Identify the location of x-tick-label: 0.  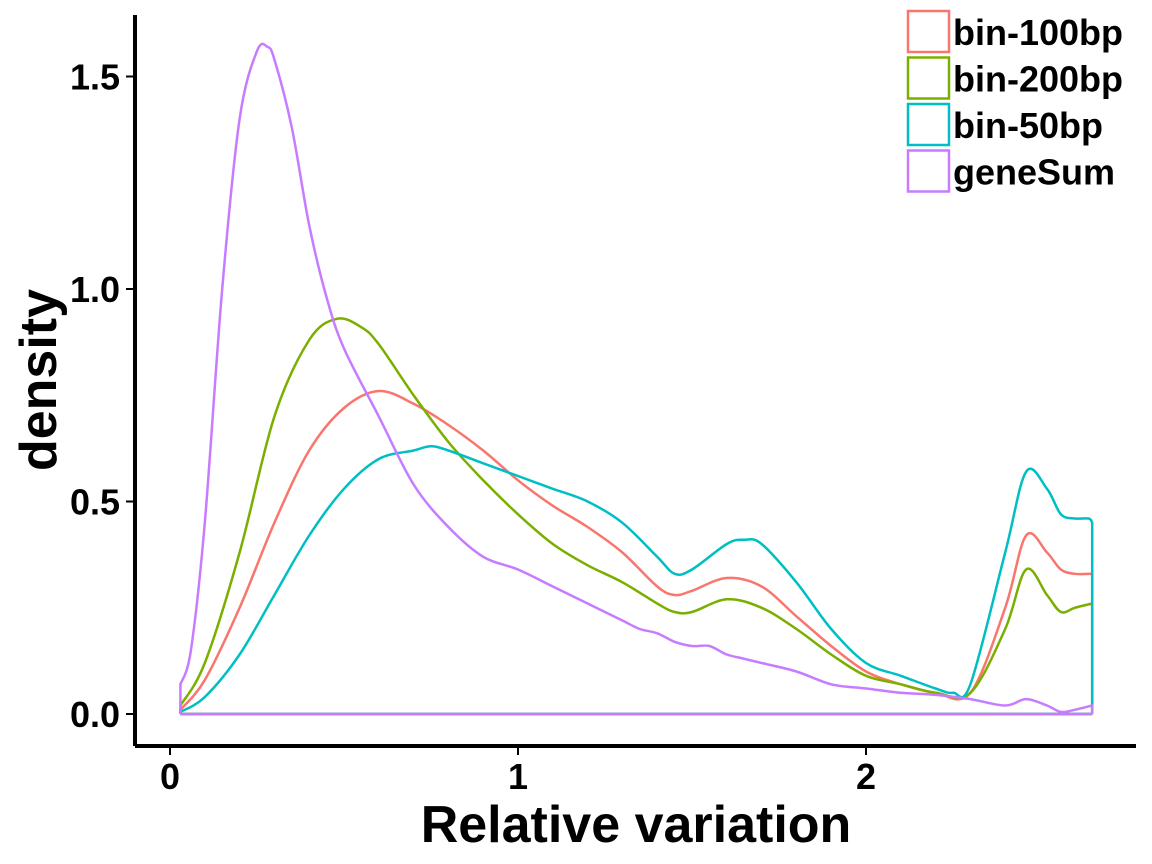
(170, 776).